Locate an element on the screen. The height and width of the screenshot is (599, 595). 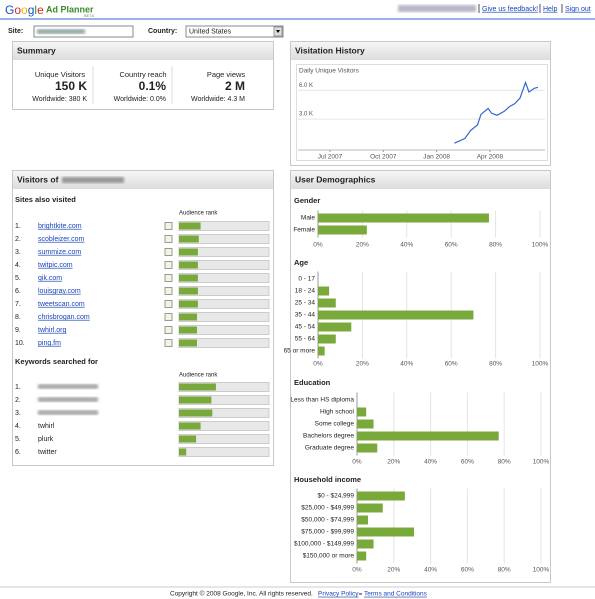
site-label: Site: is located at coordinates (15, 31).